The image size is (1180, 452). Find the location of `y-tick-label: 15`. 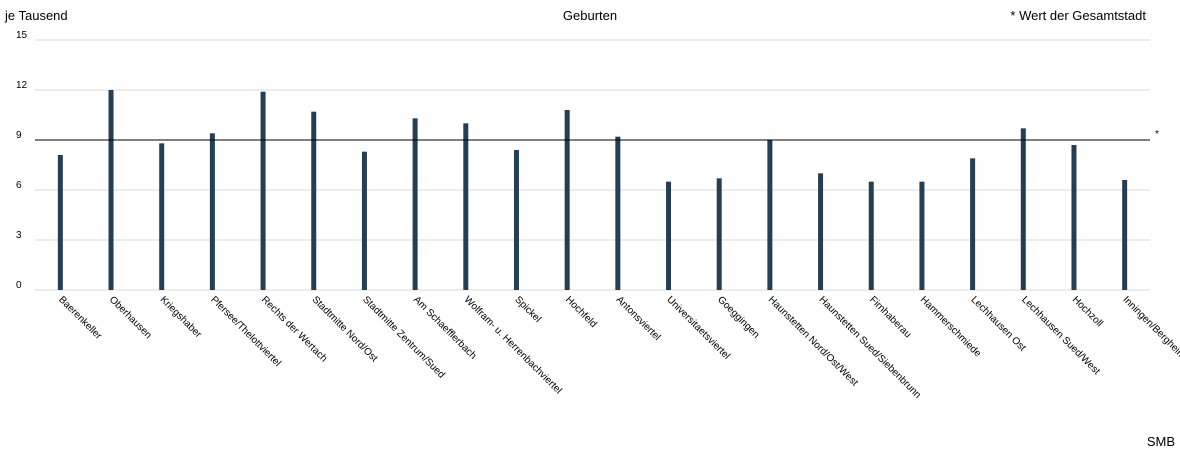

y-tick-label: 15 is located at coordinates (22, 35).